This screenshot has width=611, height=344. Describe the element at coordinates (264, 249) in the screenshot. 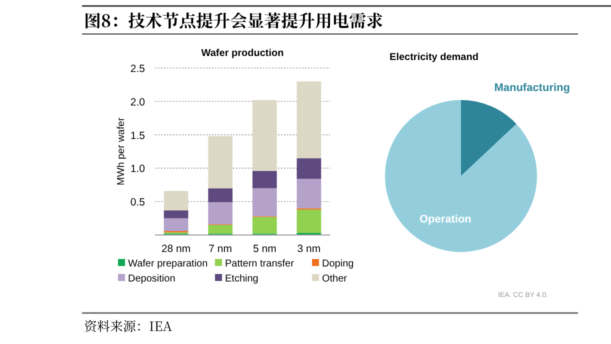

I see `x-tick-label: 5 nm` at that location.